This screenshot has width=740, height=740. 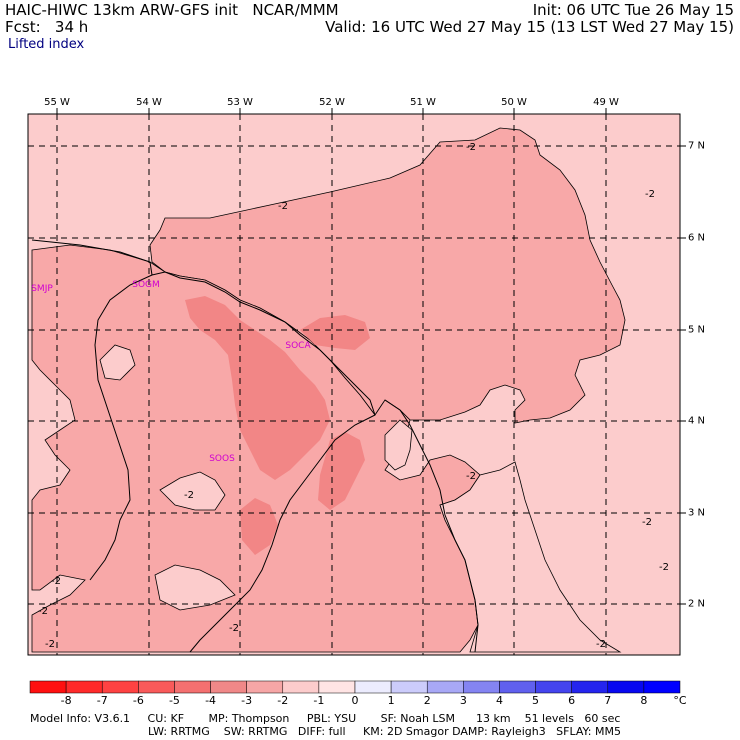 I want to click on colorbar-tick-label: -5, so click(x=174, y=700).